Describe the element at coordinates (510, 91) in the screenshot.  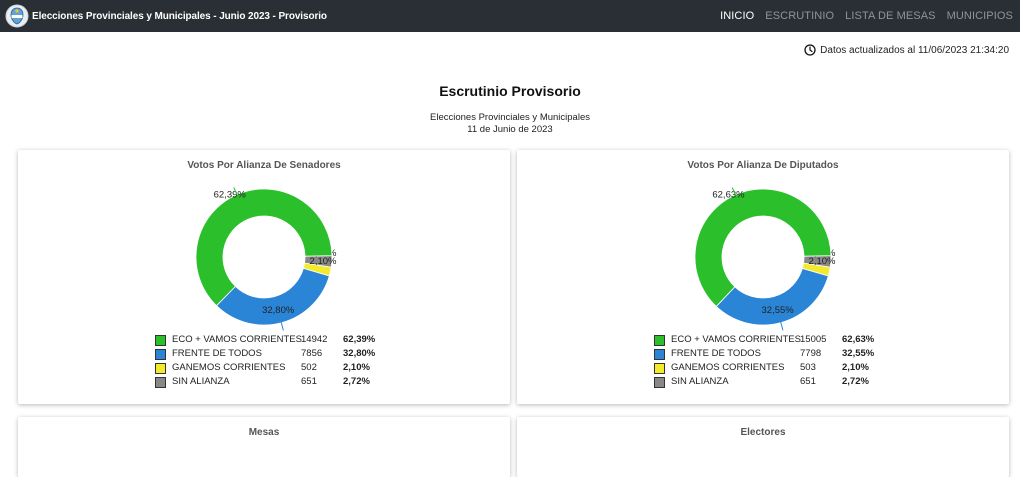
I see `page-title: Escrutinio Provisorio` at that location.